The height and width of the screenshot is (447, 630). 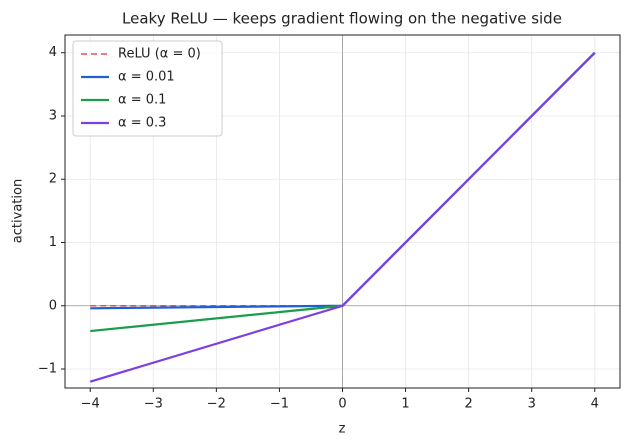 What do you see at coordinates (53, 115) in the screenshot?
I see `y-tick-label: 3` at bounding box center [53, 115].